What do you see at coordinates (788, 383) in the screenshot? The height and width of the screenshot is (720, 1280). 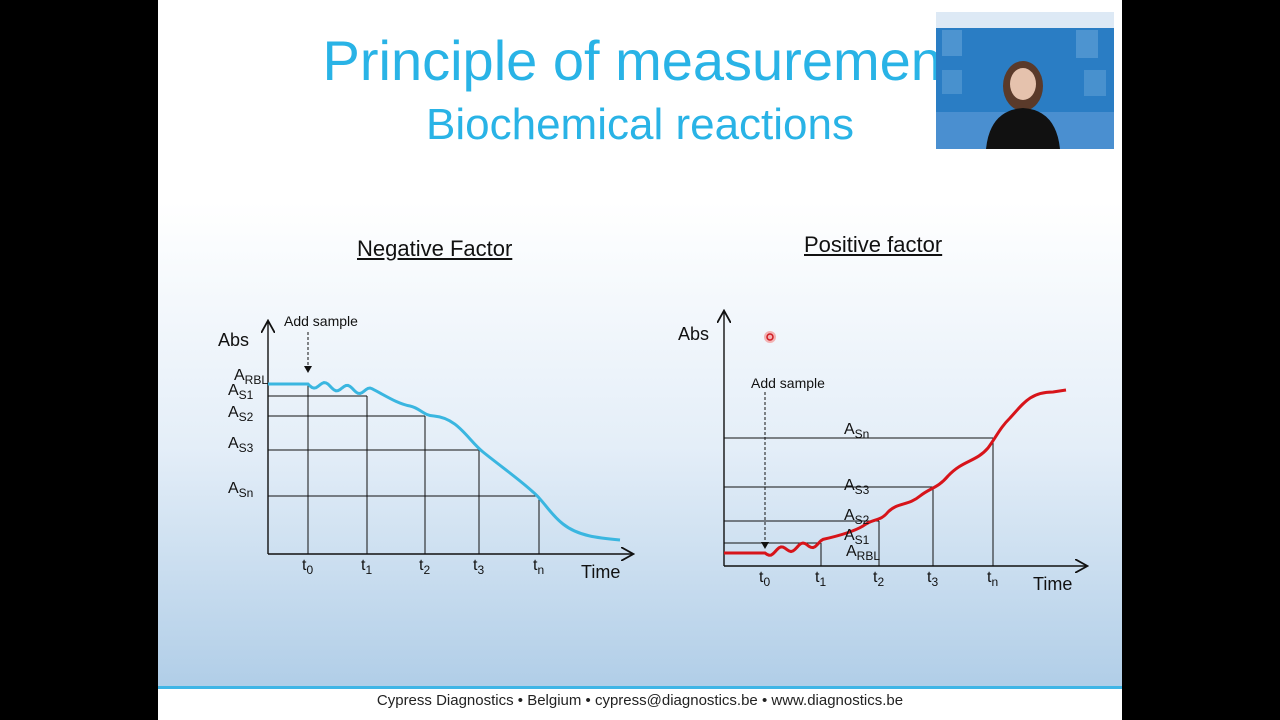 I see `positive-add-sample-label: Add sample` at bounding box center [788, 383].